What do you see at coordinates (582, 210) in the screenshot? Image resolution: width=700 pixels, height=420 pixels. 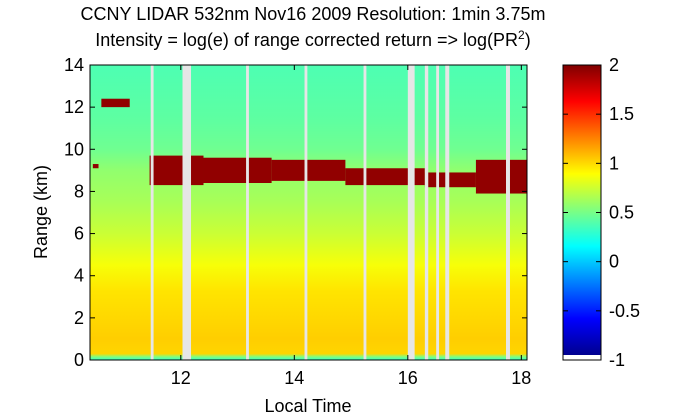 I see `colorbar-gradient` at bounding box center [582, 210].